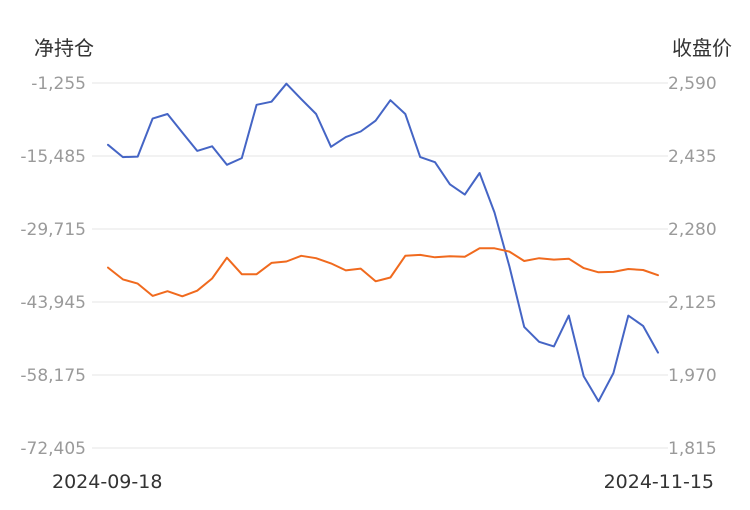 The width and height of the screenshot is (750, 510). What do you see at coordinates (53, 376) in the screenshot?
I see `left-tick-label: -58,175` at bounding box center [53, 376].